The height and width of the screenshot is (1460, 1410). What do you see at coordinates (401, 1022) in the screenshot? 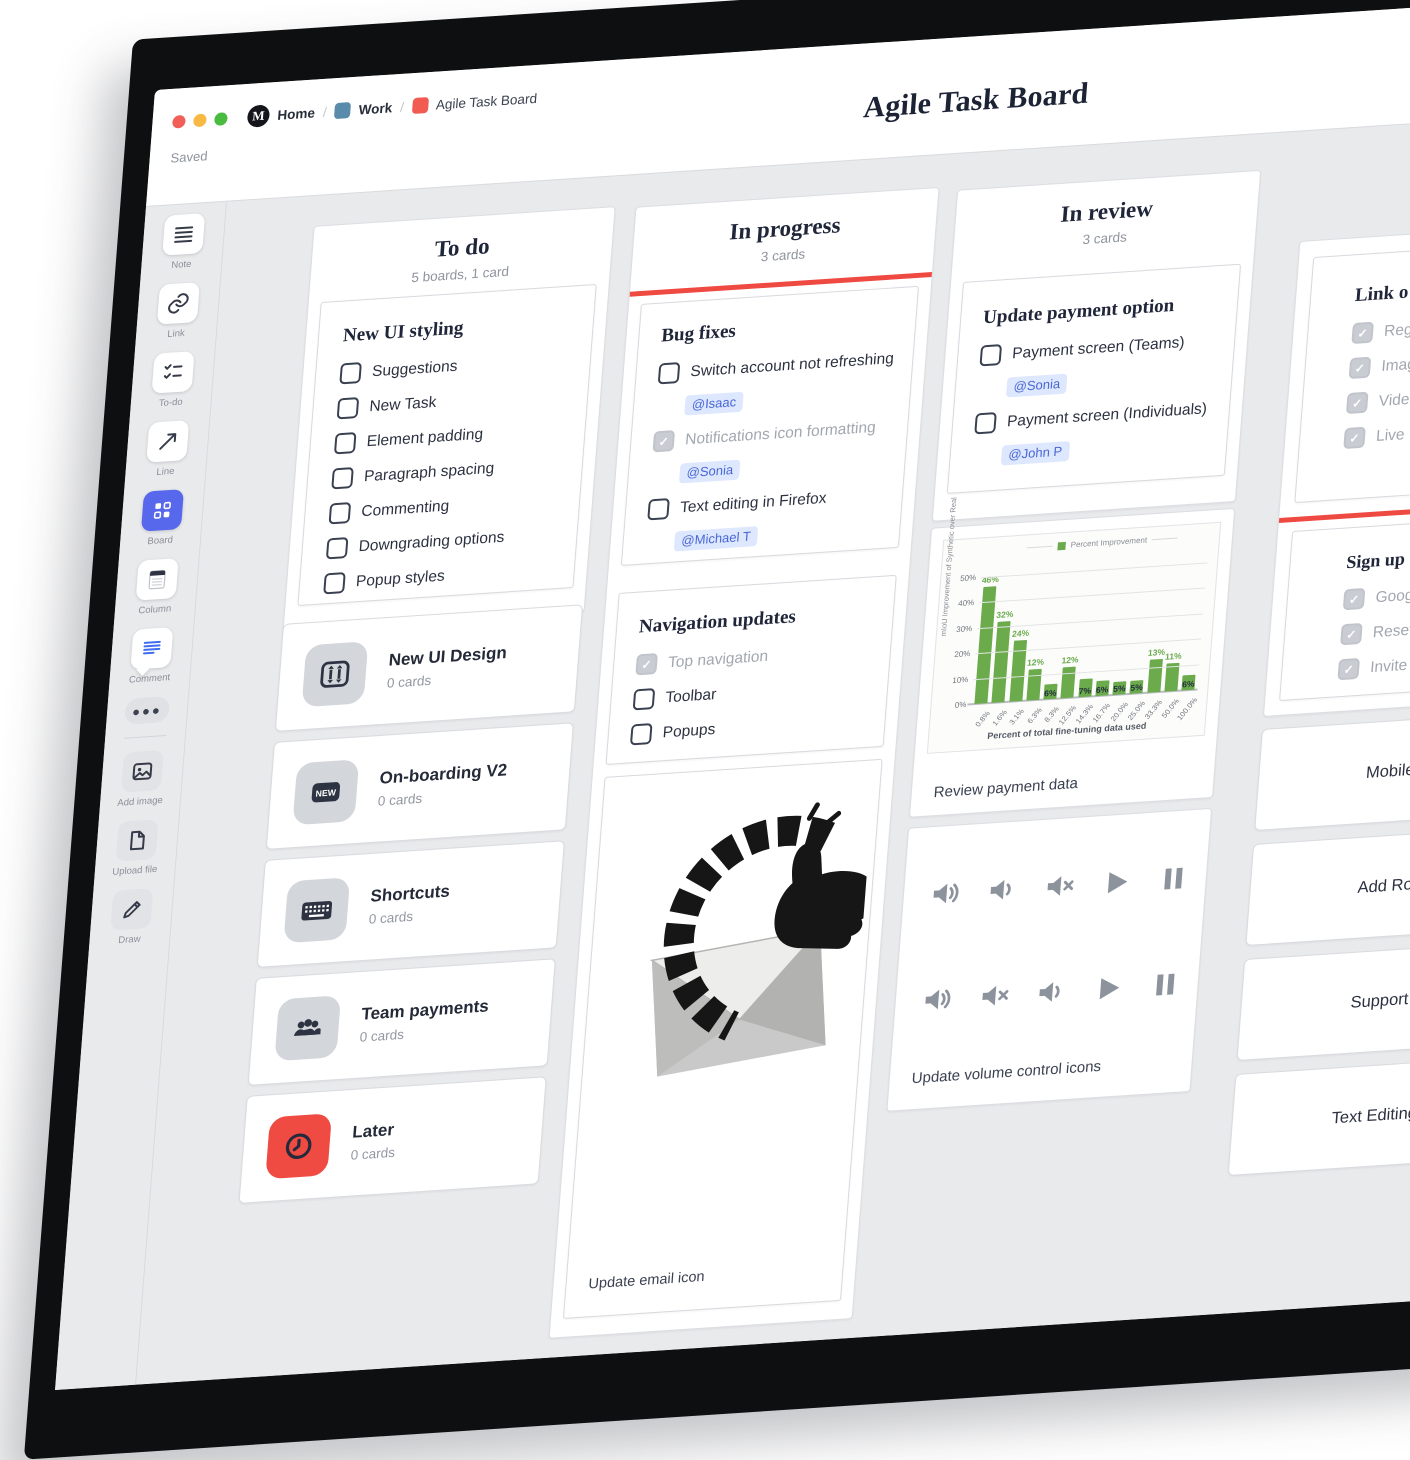
I see `board-tile-team-payments: Team payments 0 cards` at bounding box center [401, 1022].